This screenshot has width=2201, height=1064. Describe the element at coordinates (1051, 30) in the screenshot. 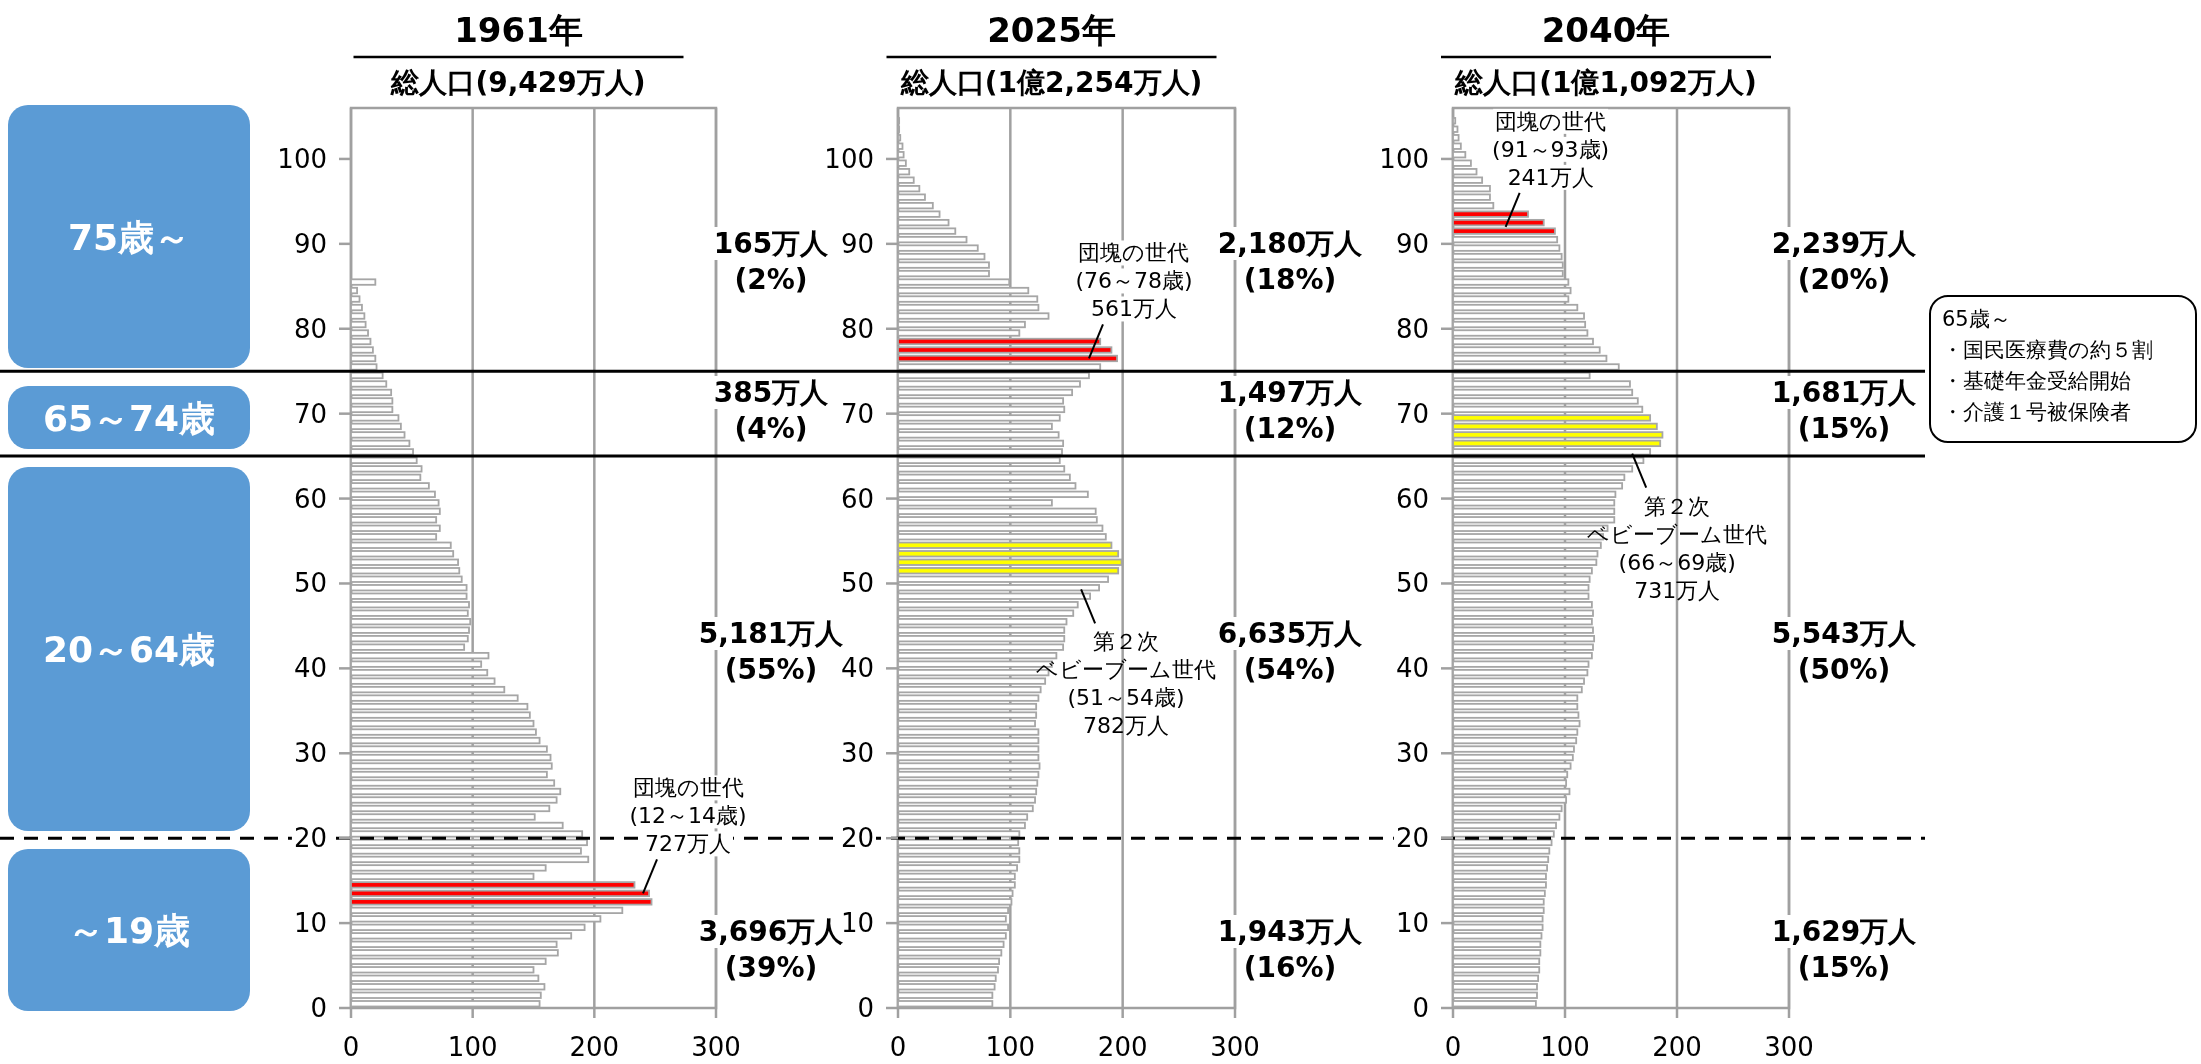

I see `chart-title: 2025年` at that location.